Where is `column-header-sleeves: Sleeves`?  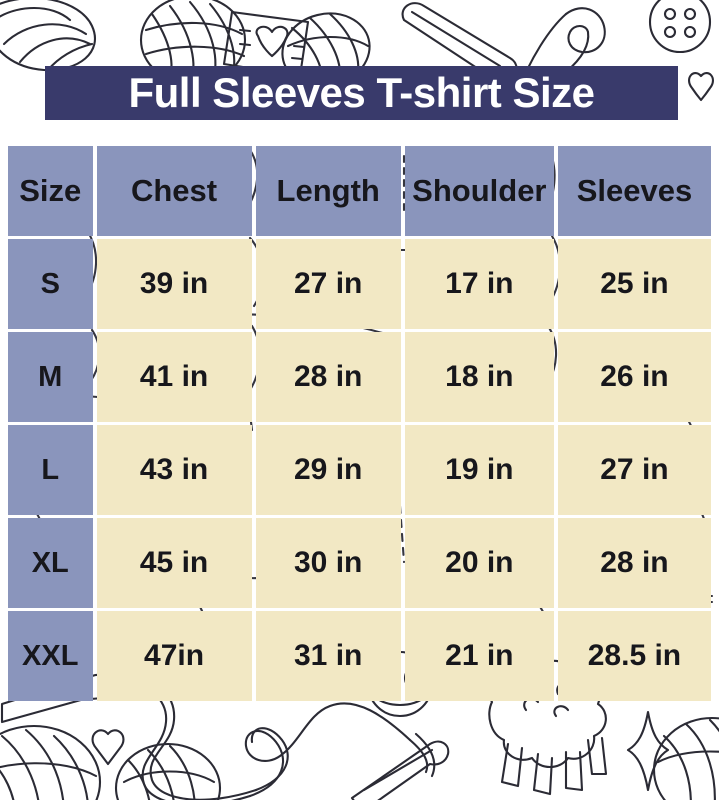
column-header-sleeves: Sleeves is located at coordinates (634, 191).